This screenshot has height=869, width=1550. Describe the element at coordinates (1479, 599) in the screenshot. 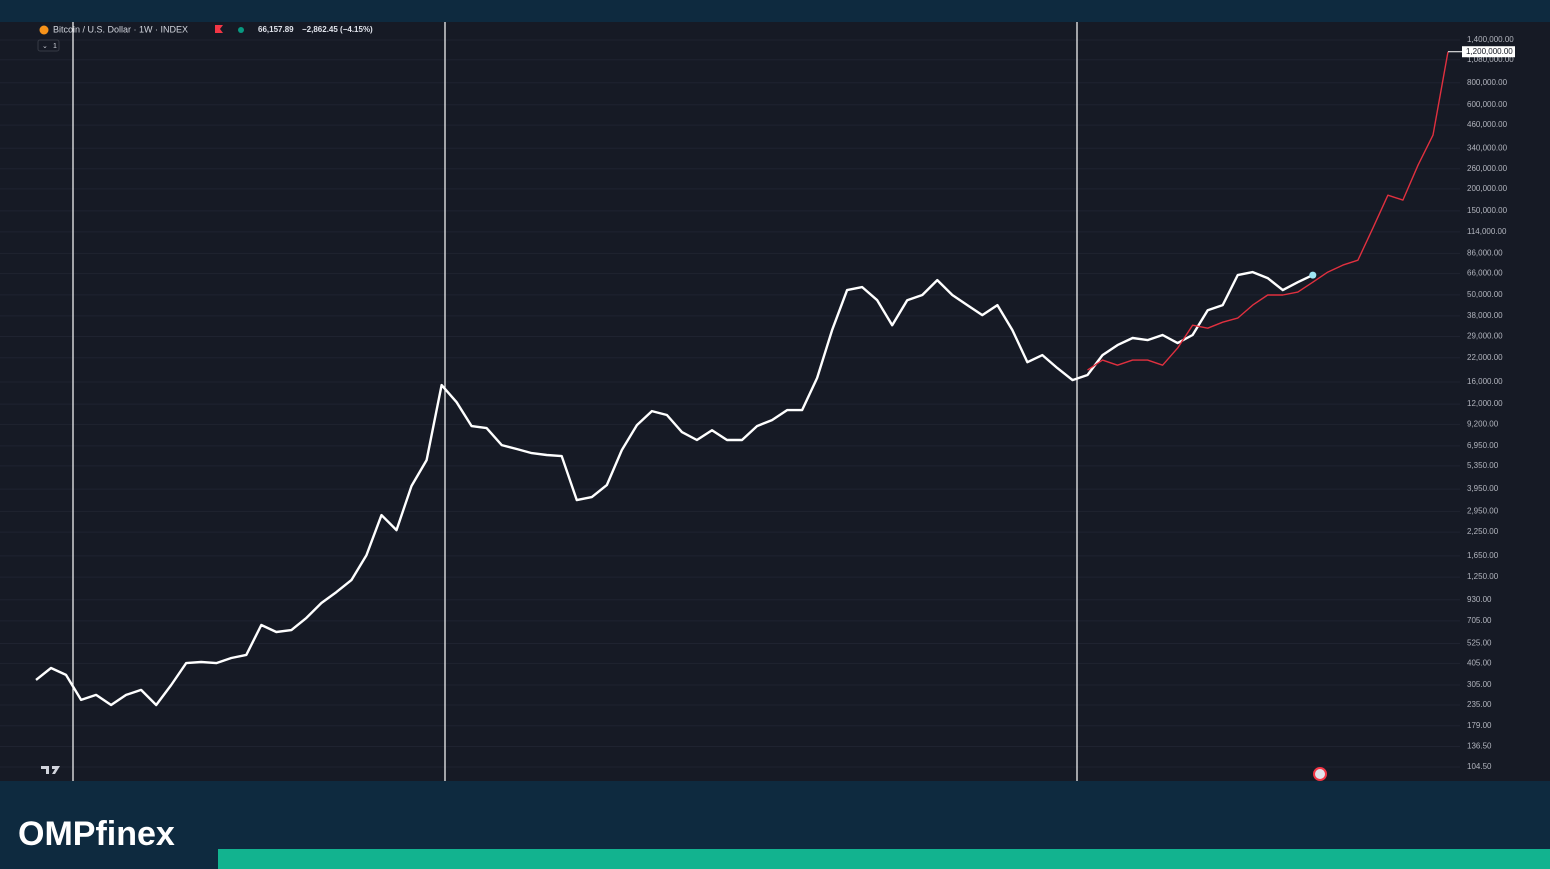

I see `y-tick-label: 930.00` at that location.